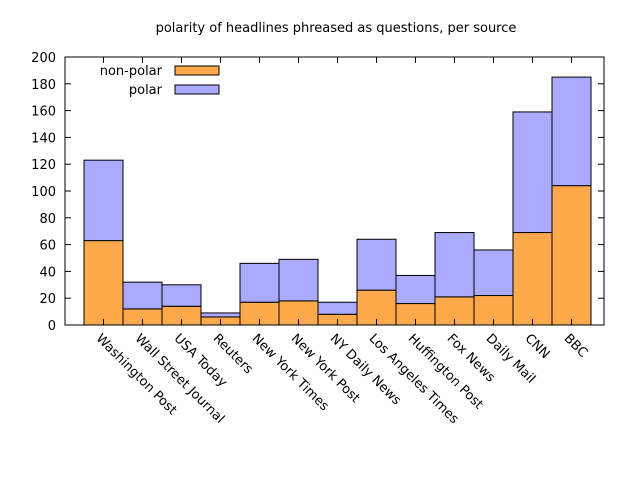  I want to click on legend-swatch-polar, so click(197, 89).